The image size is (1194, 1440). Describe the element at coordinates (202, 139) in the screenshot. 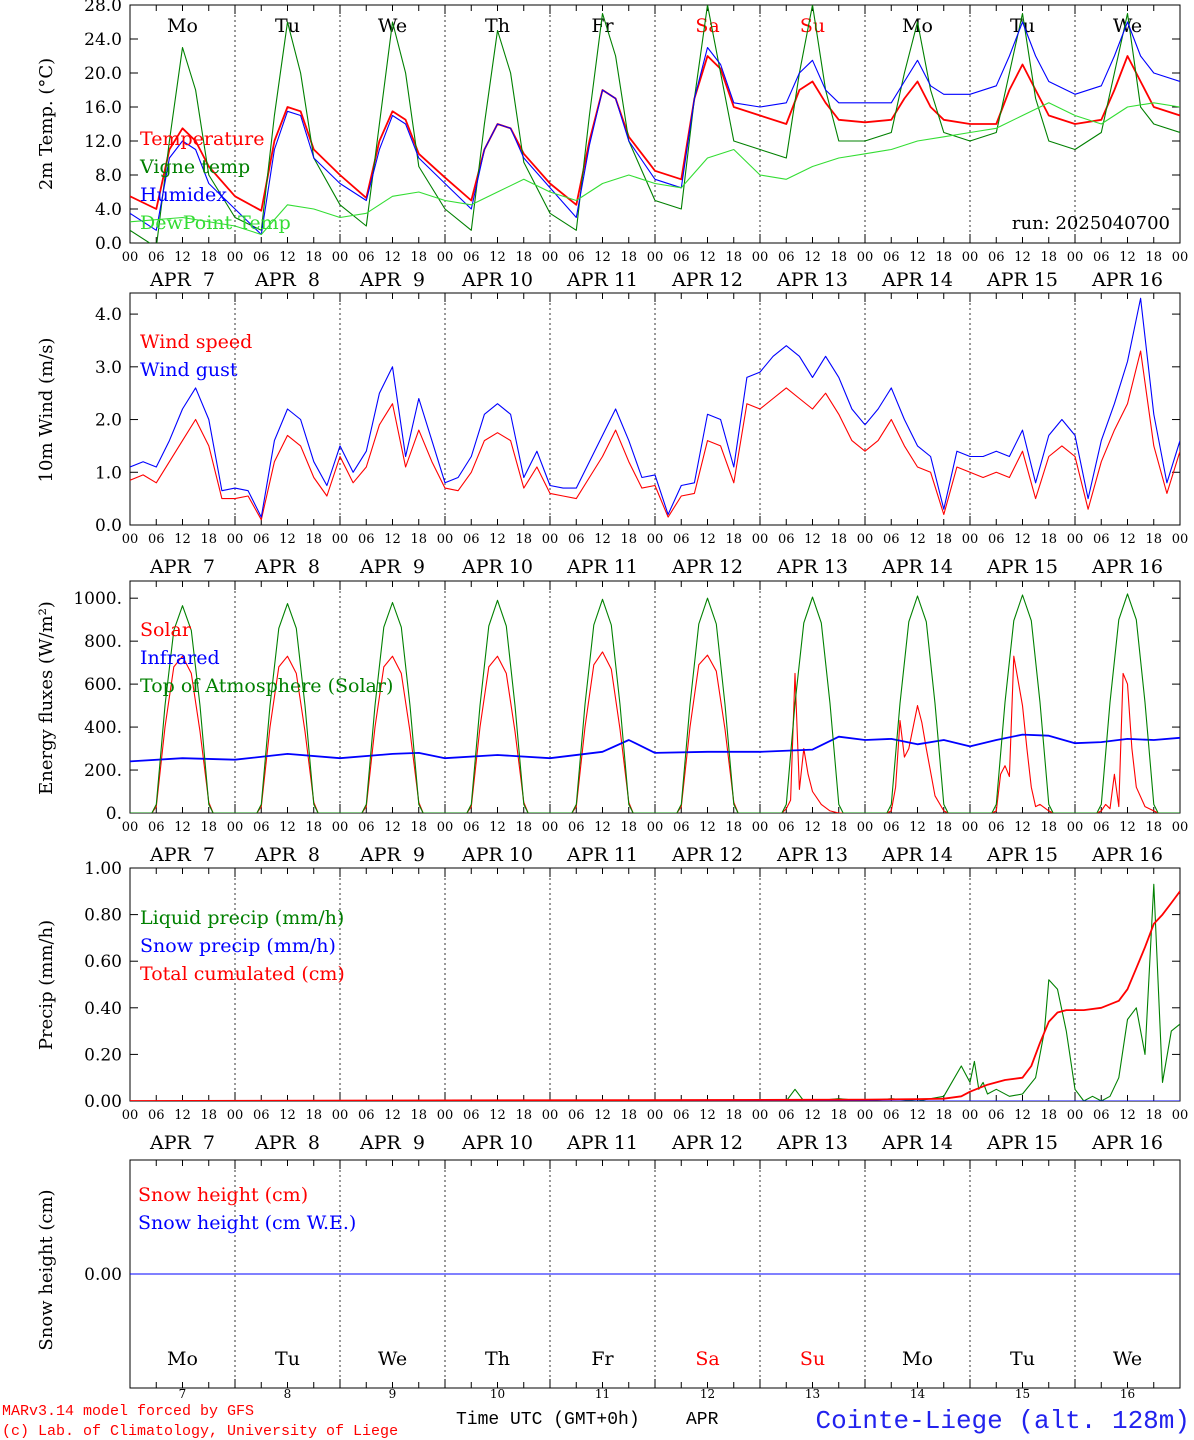

I see `legend-entry: Temperature` at that location.